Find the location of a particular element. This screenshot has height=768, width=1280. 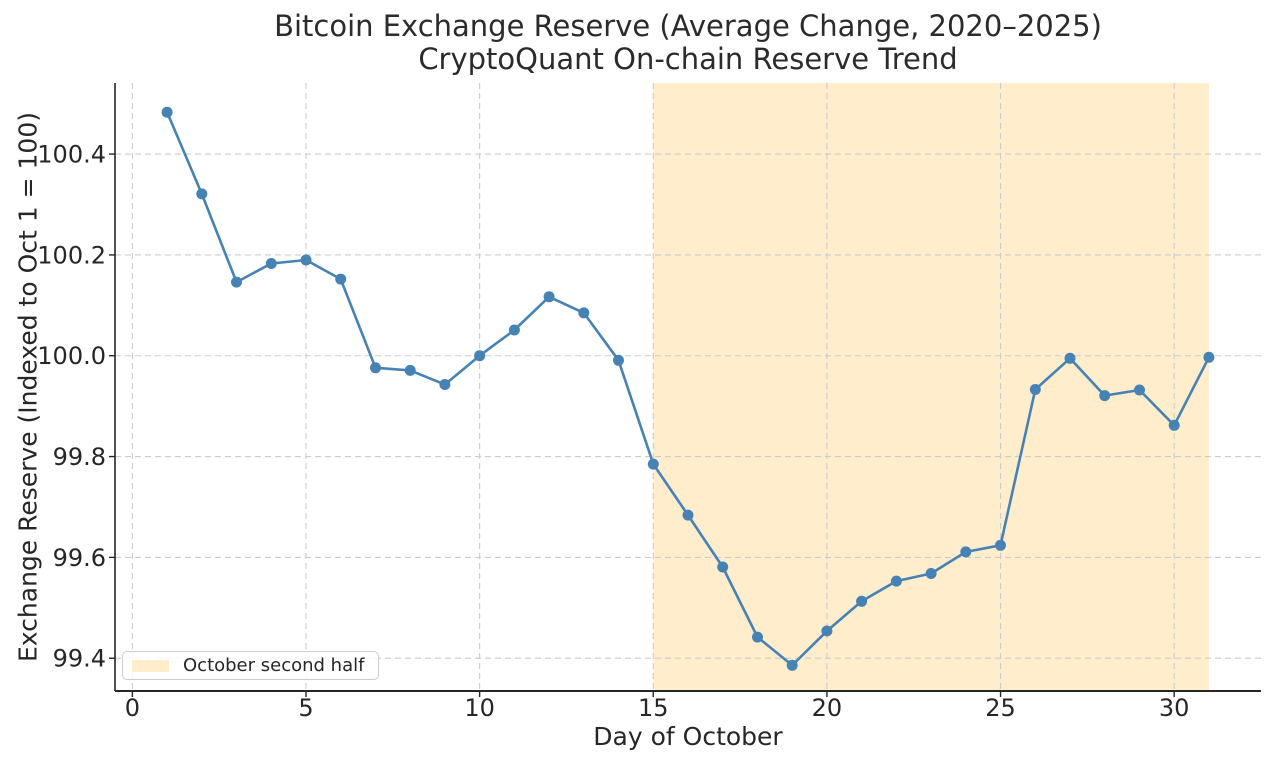

y-tick-label: 99.4 is located at coordinates (79, 659).